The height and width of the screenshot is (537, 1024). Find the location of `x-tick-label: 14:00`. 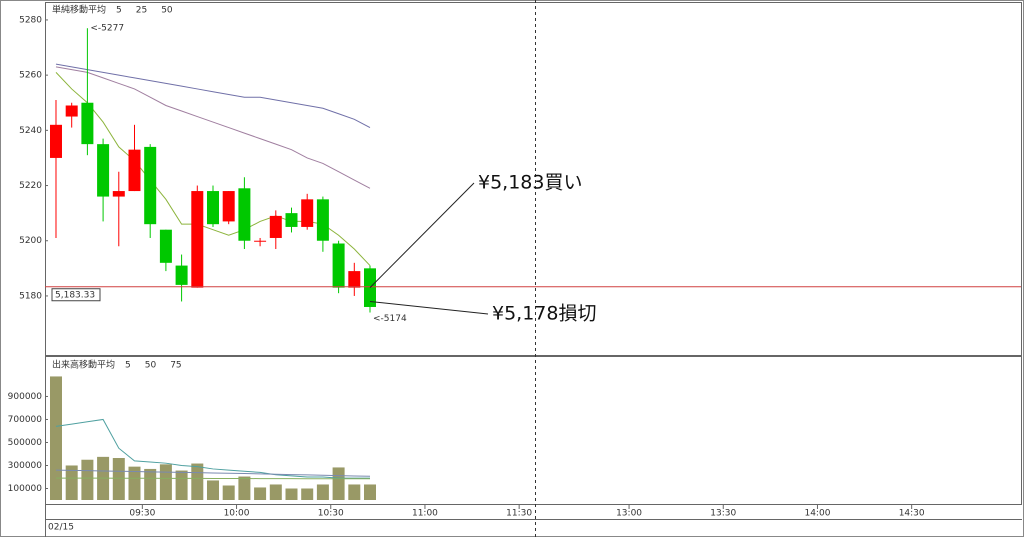

x-tick-label: 14:00 is located at coordinates (817, 514).